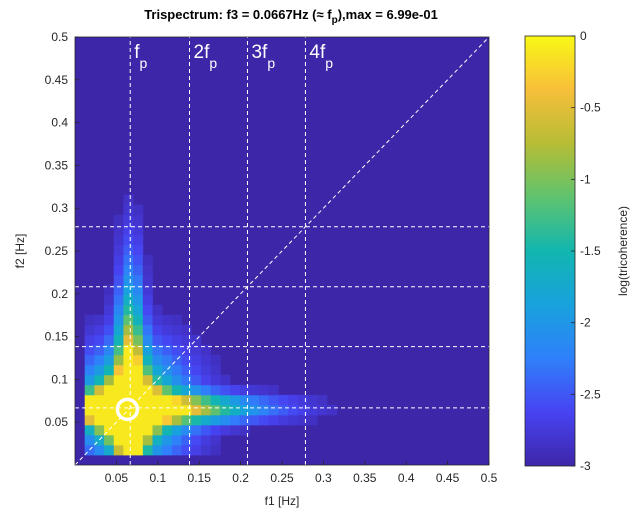  Describe the element at coordinates (406, 478) in the screenshot. I see `x-tick-label: 0.4` at that location.